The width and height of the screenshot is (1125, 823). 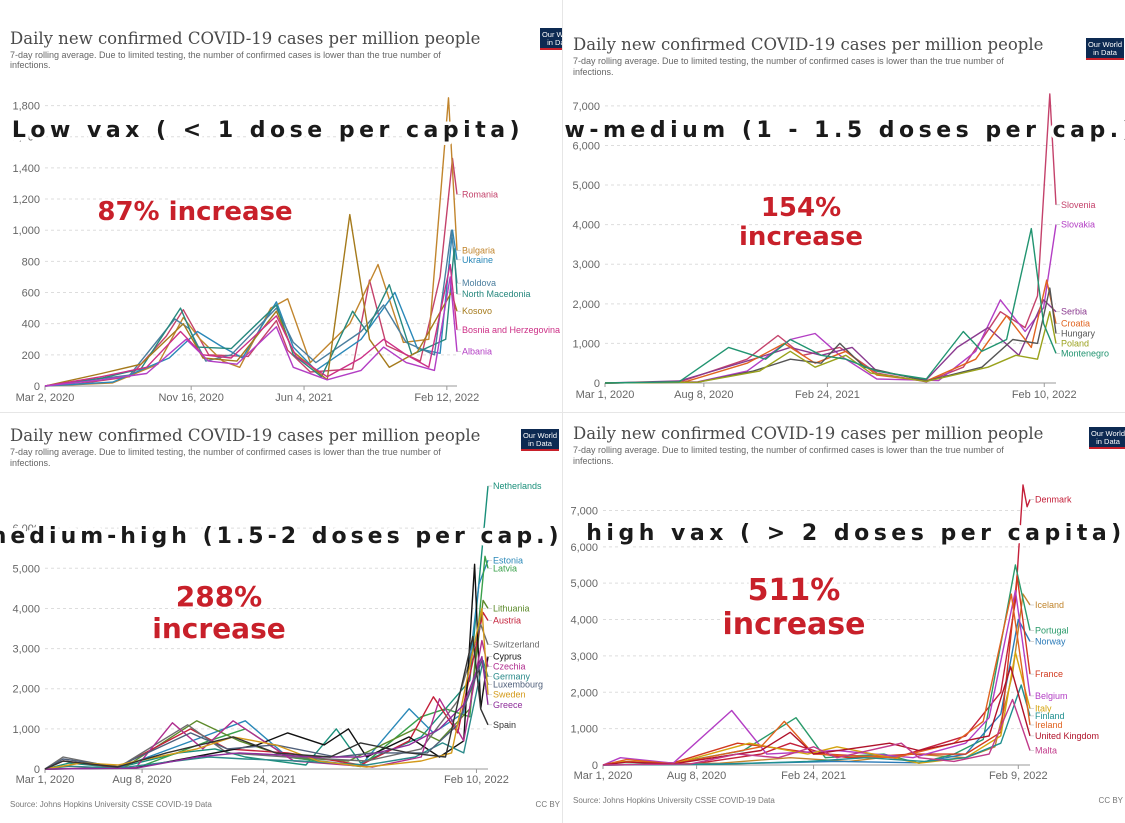 I want to click on series-line-montenegro, so click(x=830, y=305).